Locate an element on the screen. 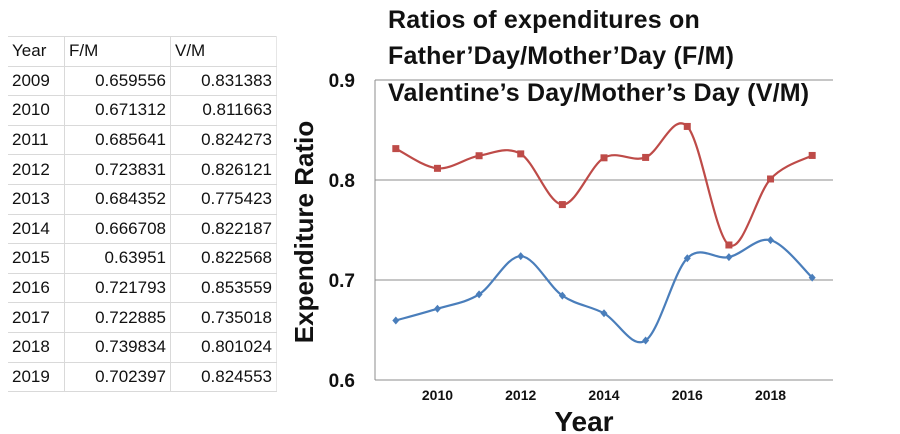 Image resolution: width=900 pixels, height=434 pixels. table-cell: 2018 is located at coordinates (36, 347).